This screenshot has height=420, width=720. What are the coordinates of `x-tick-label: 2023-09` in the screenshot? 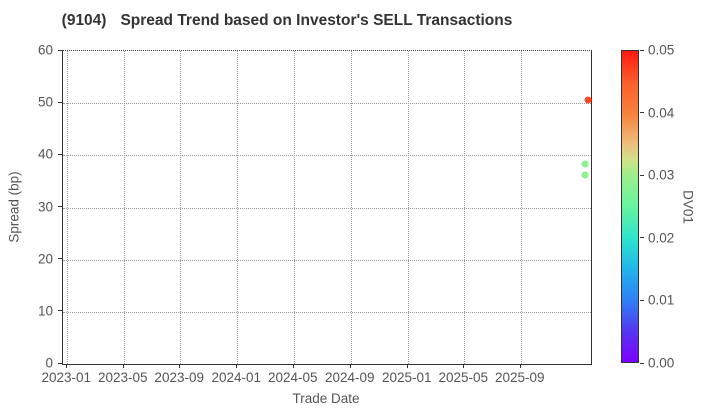 It's located at (179, 377).